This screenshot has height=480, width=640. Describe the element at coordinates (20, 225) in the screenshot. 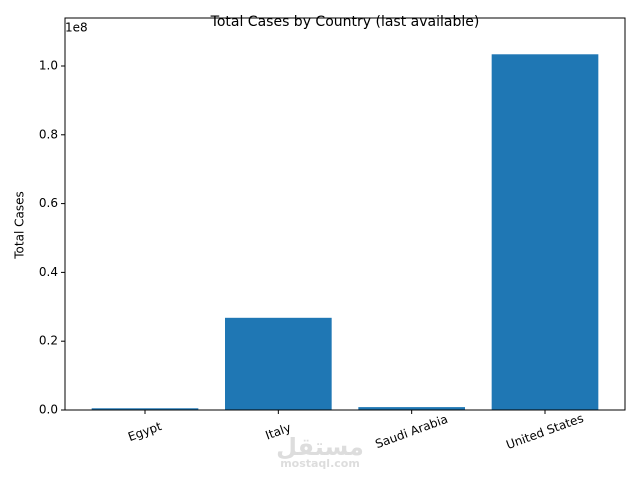

I see `y-axis-label: Total Cases` at that location.